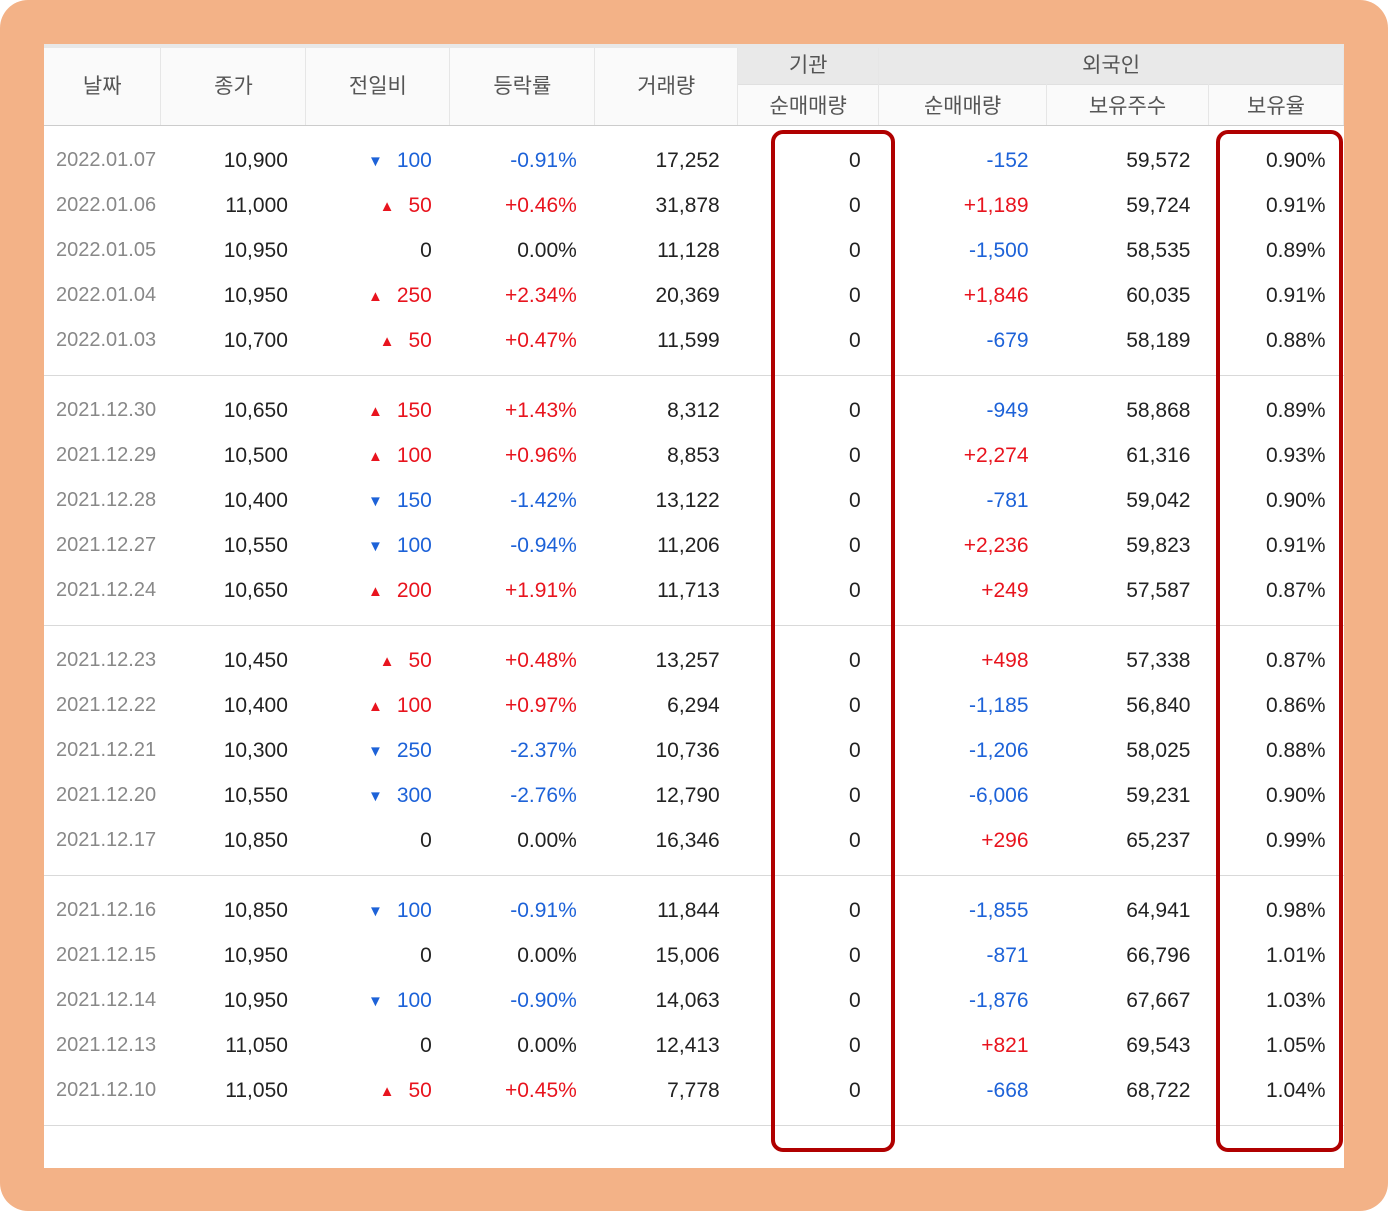 The height and width of the screenshot is (1211, 1388). I want to click on header-foreign-ratio: 보유율, so click(1276, 105).